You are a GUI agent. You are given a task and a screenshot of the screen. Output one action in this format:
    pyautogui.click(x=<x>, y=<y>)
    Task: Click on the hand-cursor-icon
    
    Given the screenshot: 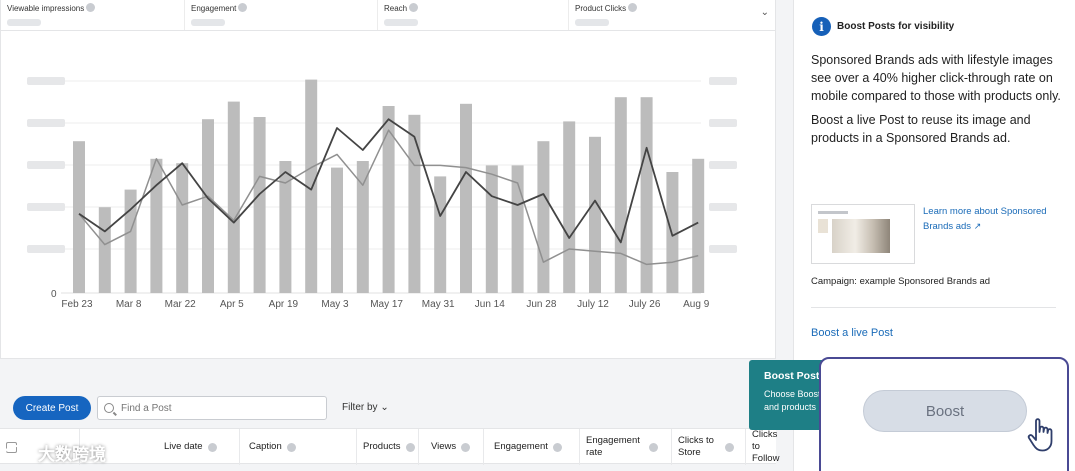 What is the action you would take?
    pyautogui.click(x=1040, y=435)
    